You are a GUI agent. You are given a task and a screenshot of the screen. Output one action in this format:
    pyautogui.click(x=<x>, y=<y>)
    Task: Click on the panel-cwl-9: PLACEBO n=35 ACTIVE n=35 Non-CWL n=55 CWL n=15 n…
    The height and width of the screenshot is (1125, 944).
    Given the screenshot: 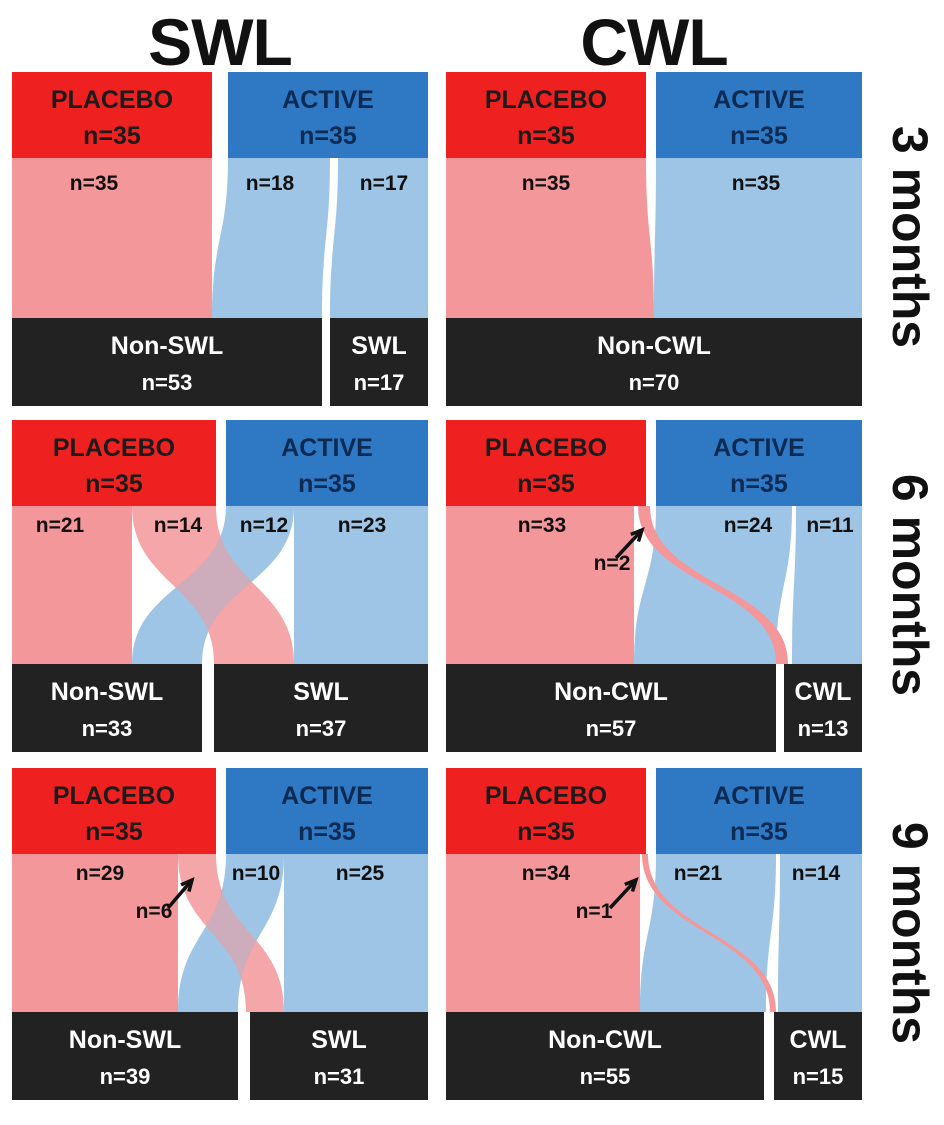 What is the action you would take?
    pyautogui.click(x=654, y=934)
    